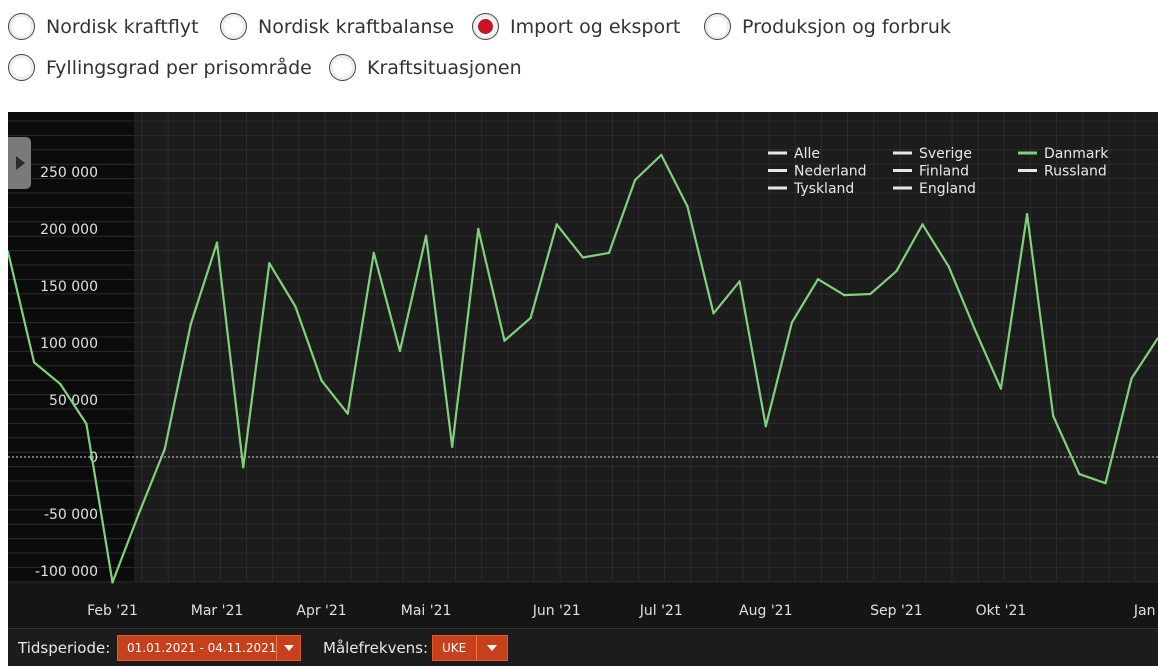  What do you see at coordinates (71, 515) in the screenshot?
I see `y-tick-label: -50 000` at bounding box center [71, 515].